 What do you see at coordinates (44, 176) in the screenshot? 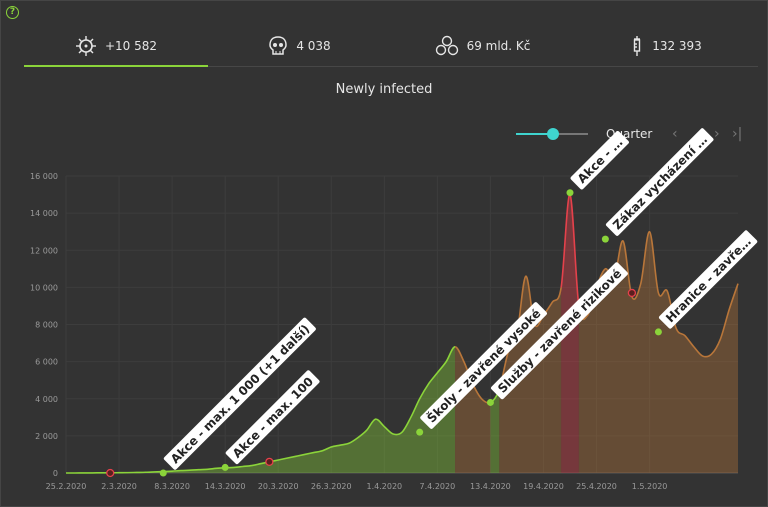
I see `y-tick-label: 16 000` at bounding box center [44, 176].